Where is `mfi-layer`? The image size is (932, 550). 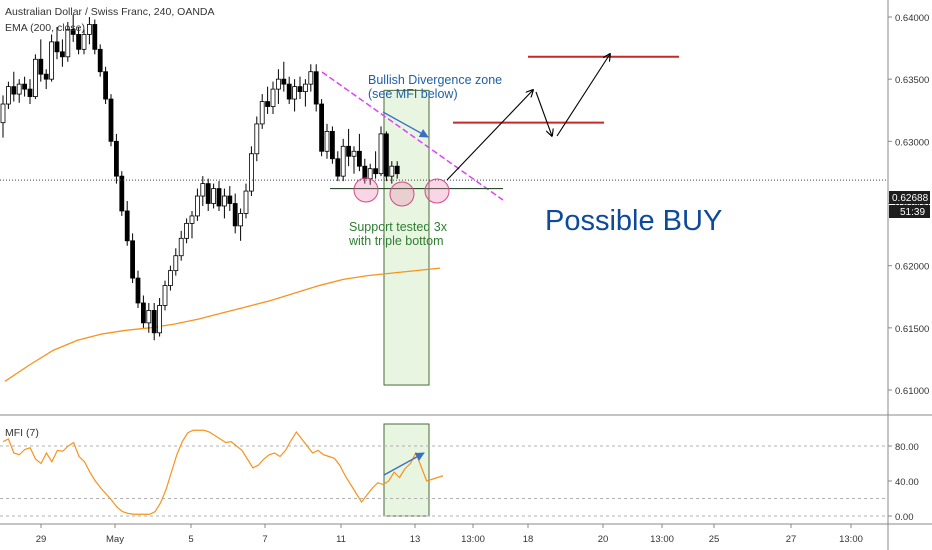 mfi-layer is located at coordinates (223, 472).